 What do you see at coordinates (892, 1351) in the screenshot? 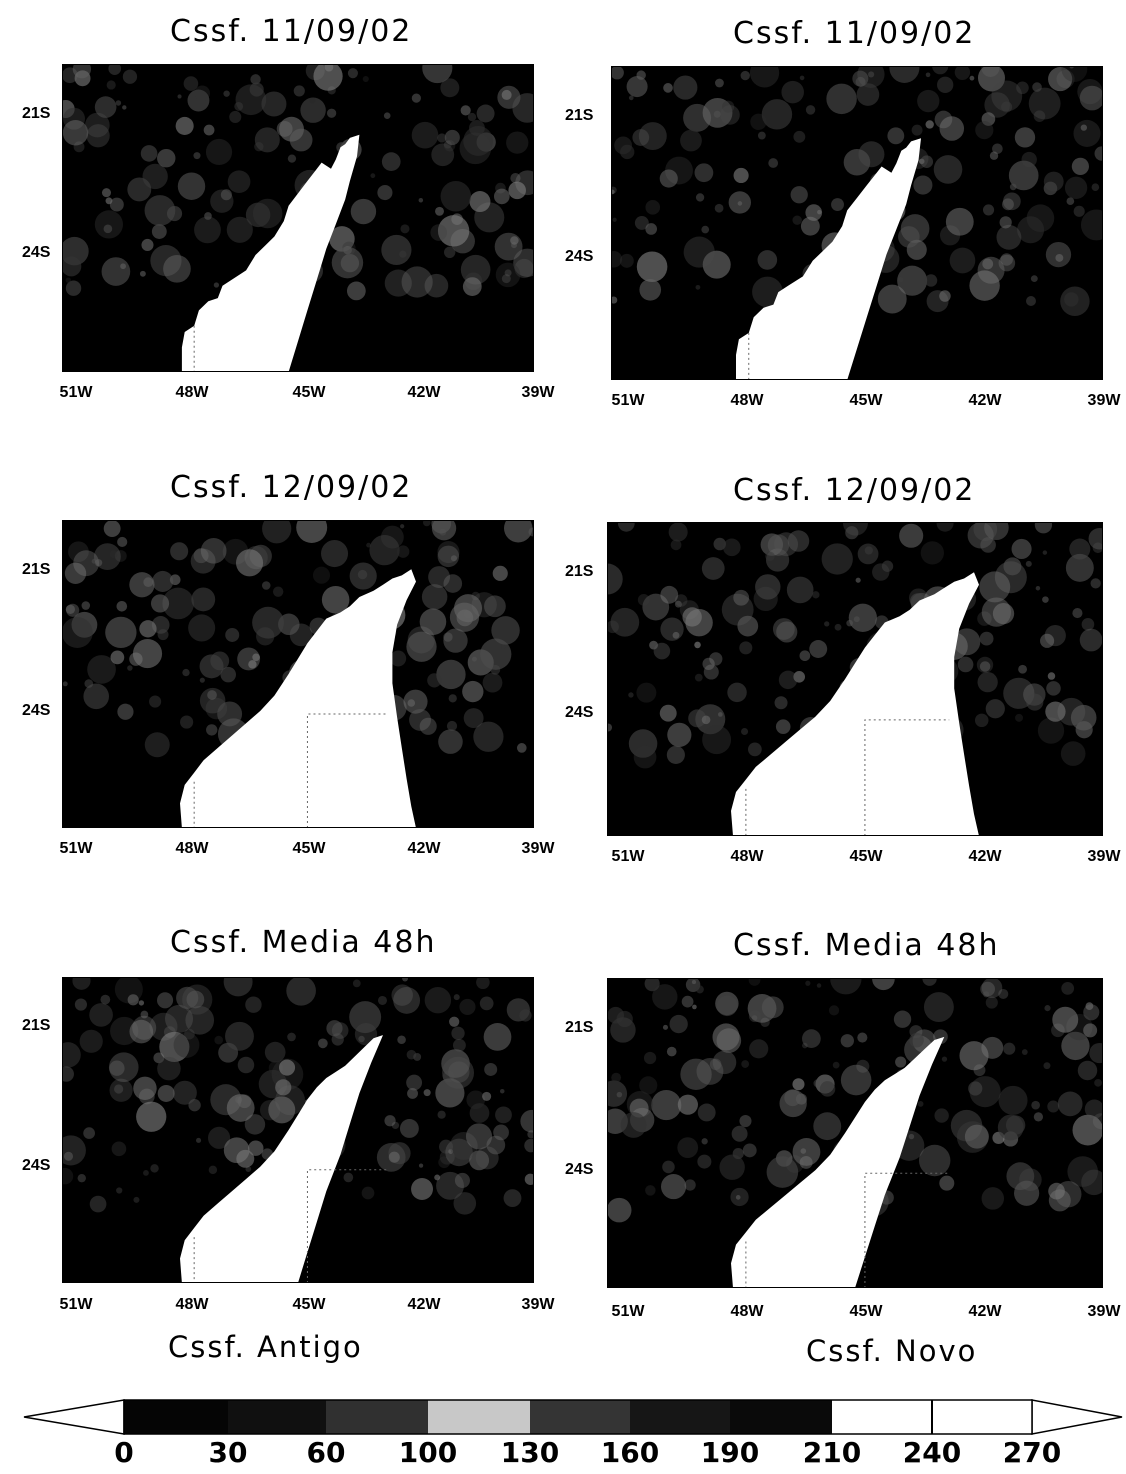
I see `caption-novo: Cssf. Novo` at bounding box center [892, 1351].